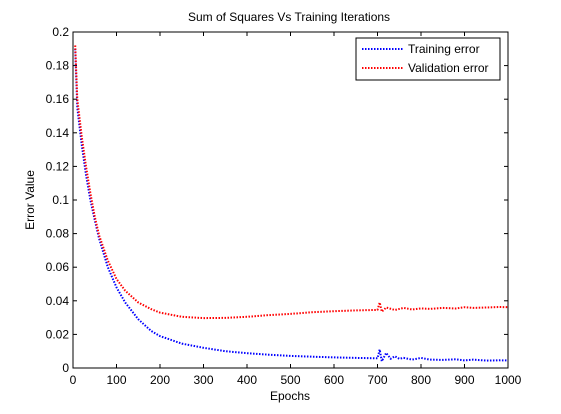 This screenshot has width=561, height=414. What do you see at coordinates (508, 380) in the screenshot?
I see `x-tick-label: 1000` at bounding box center [508, 380].